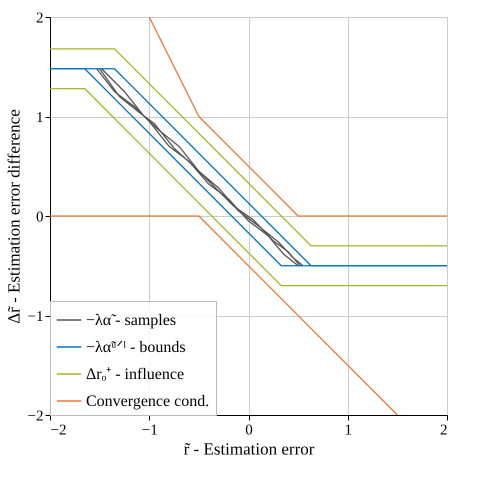 This screenshot has width=497, height=488. I want to click on x-tick-label: 2, so click(444, 430).